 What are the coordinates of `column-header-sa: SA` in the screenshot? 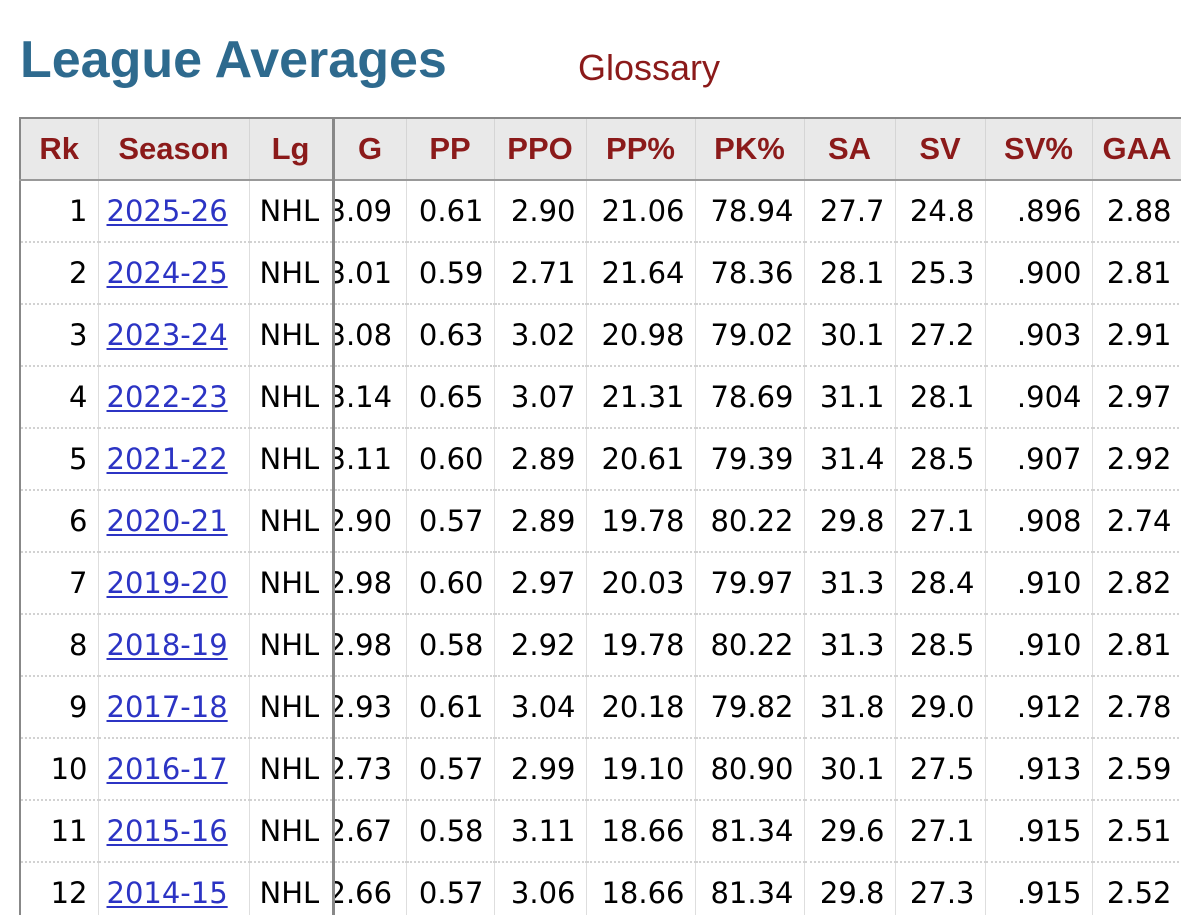 It's located at (849, 149).